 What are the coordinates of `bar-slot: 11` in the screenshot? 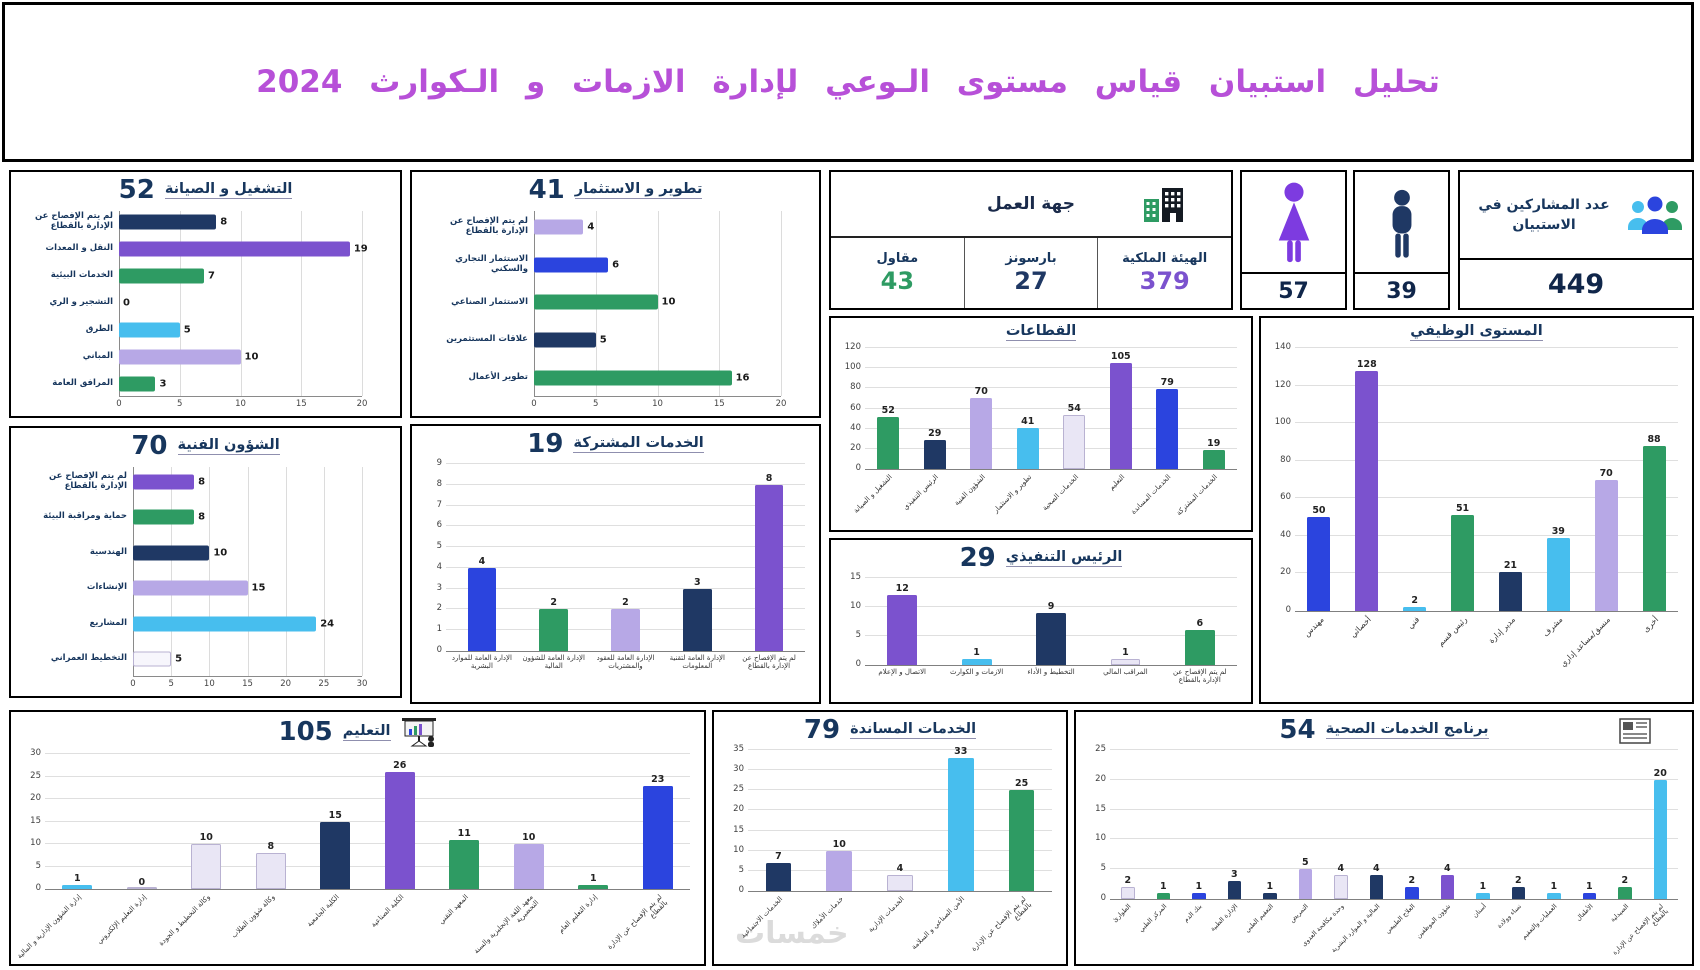 It's located at (464, 821).